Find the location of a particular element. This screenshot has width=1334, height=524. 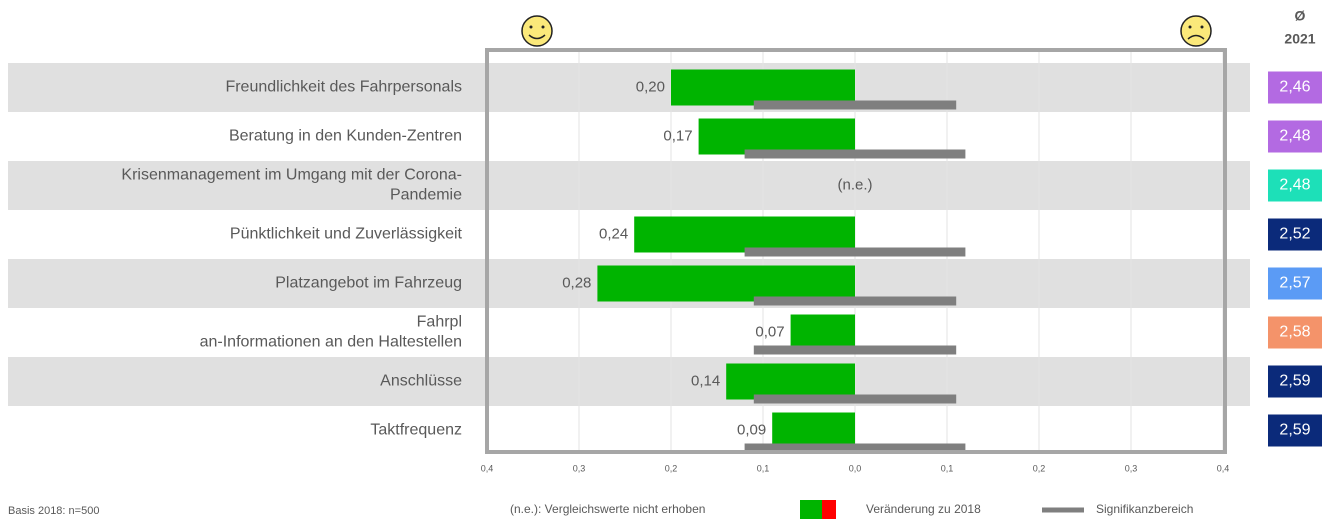

score-label: 2,58 is located at coordinates (1294, 332).